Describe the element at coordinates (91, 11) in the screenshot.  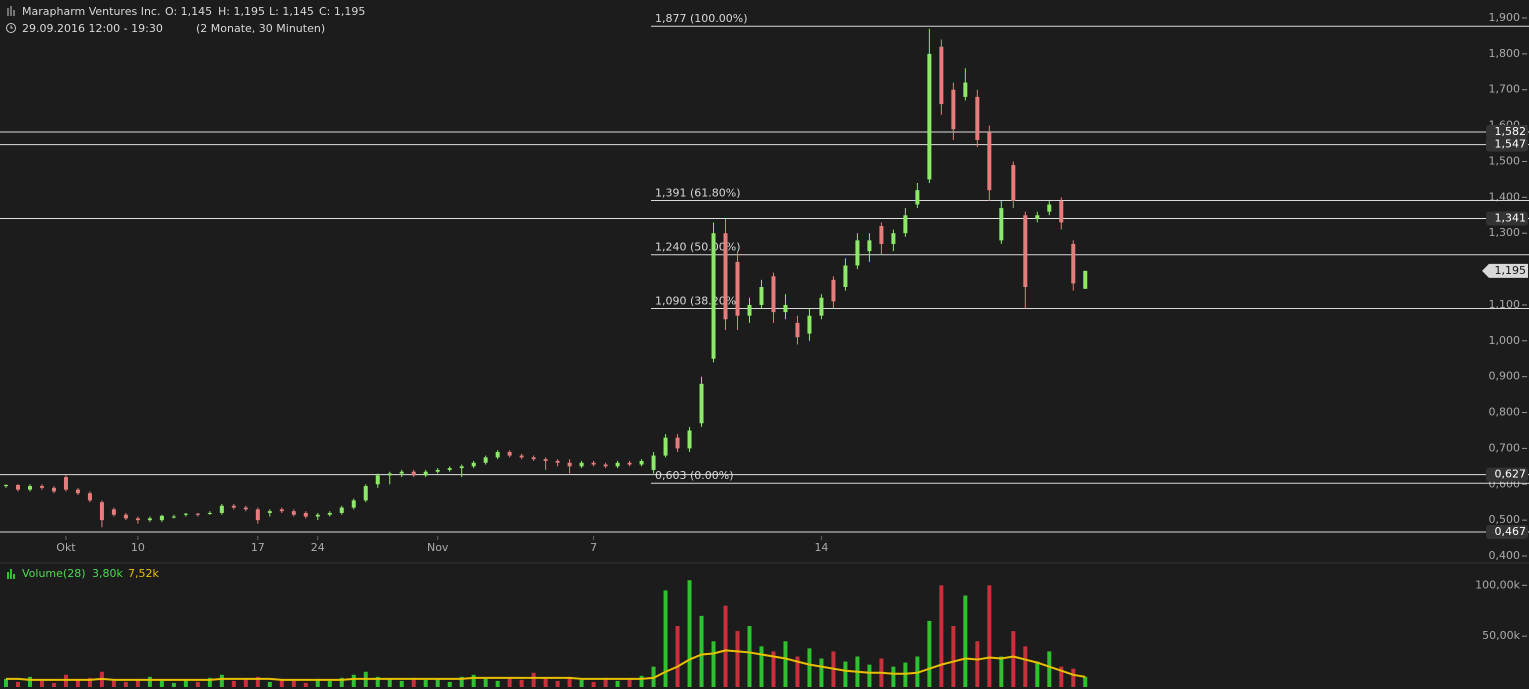
I see `header-name: Marapharm Ventures Inc.` at that location.